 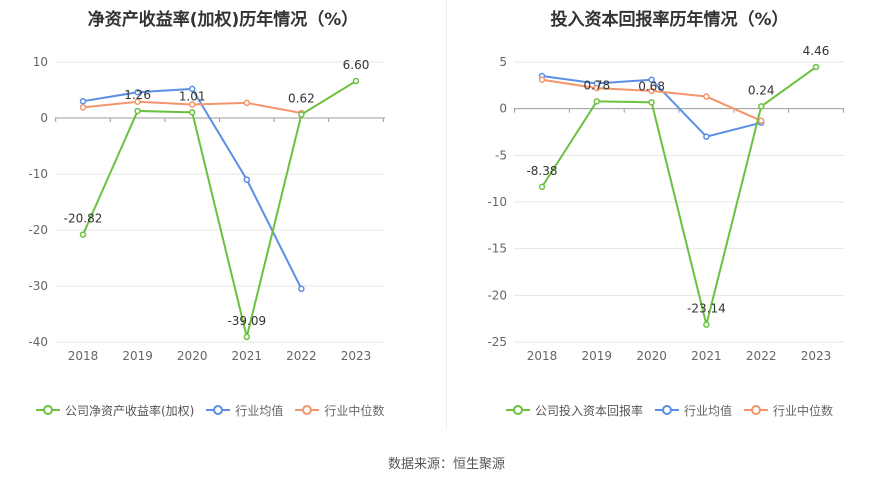 I want to click on roe-data-label: -20.82, so click(x=83, y=219).